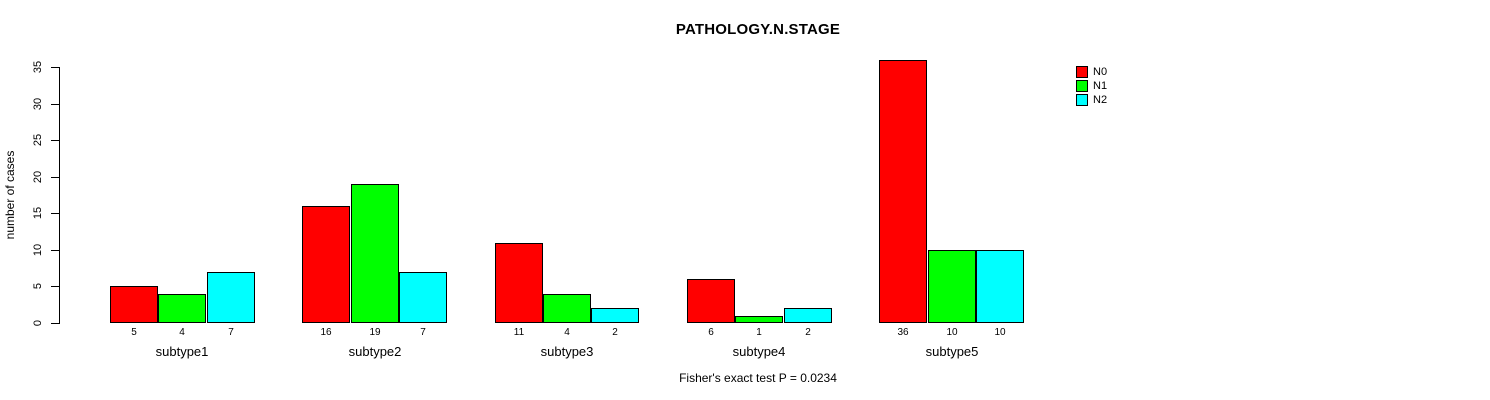 Image resolution: width=1490 pixels, height=400 pixels. I want to click on legend: N0 N1 N2, so click(1091, 87).